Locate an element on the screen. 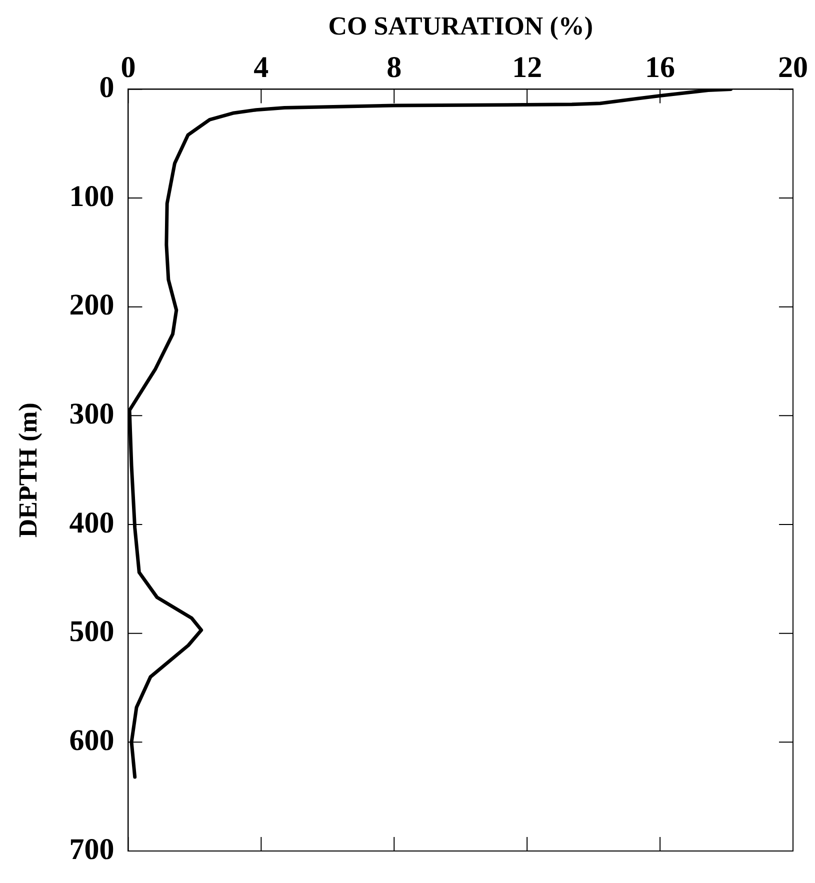  y-tick-label: 700 is located at coordinates (91, 849).